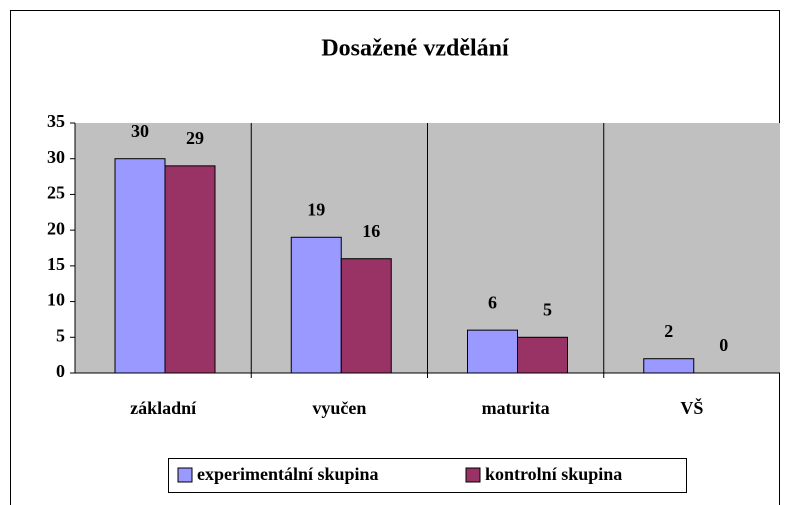  Describe the element at coordinates (668, 331) in the screenshot. I see `data-label: 2` at that location.